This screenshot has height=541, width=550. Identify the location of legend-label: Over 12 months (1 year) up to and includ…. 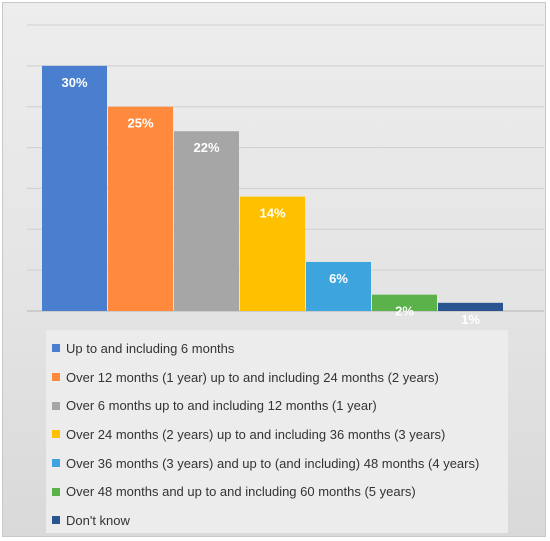
(252, 377).